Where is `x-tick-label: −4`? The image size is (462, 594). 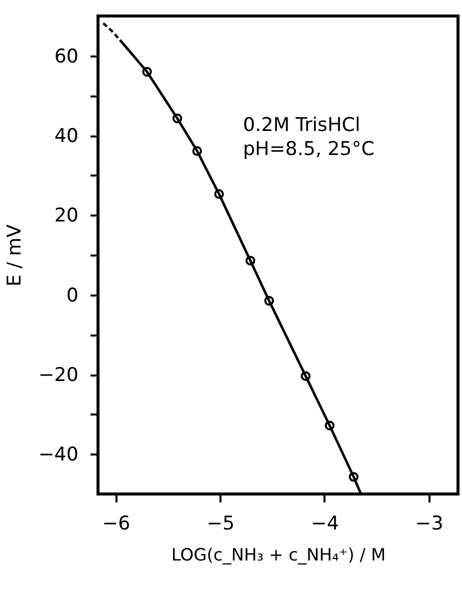
x-tick-label: −4 is located at coordinates (324, 523).